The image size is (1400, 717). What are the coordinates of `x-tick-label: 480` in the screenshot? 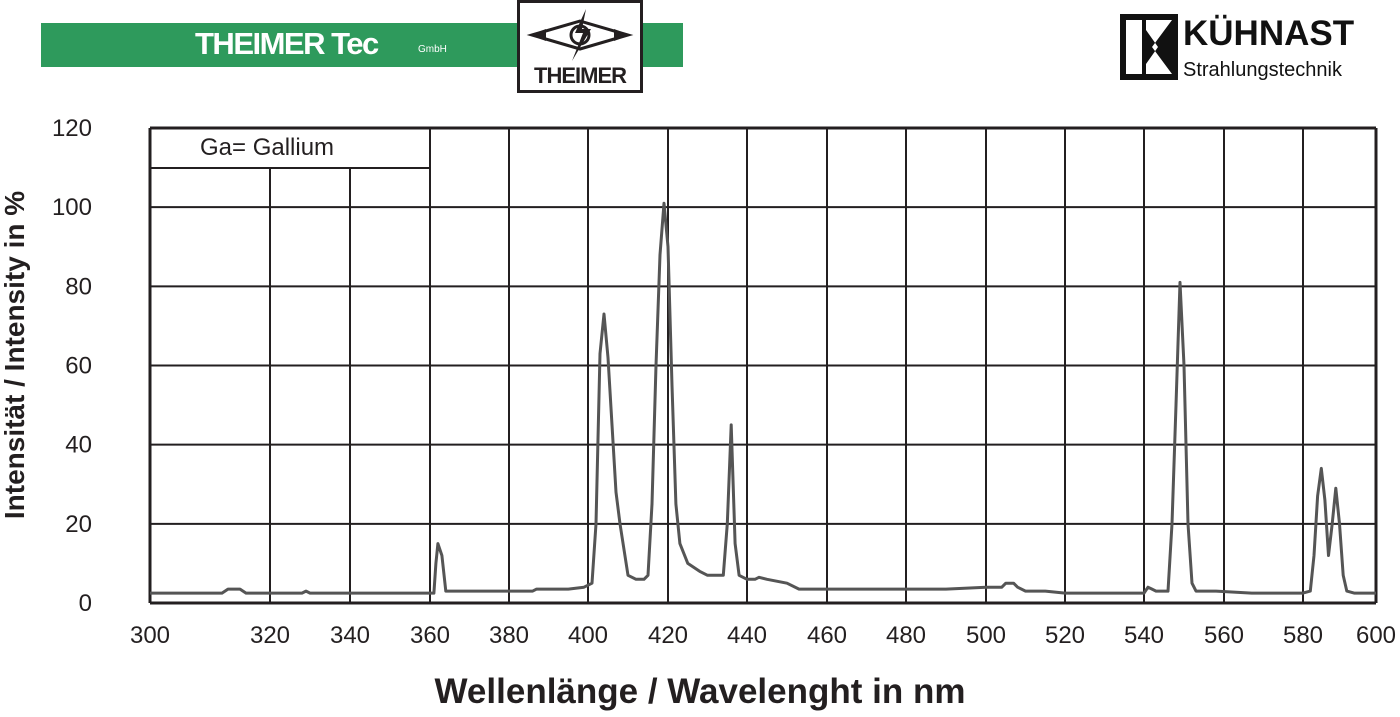 It's located at (906, 635).